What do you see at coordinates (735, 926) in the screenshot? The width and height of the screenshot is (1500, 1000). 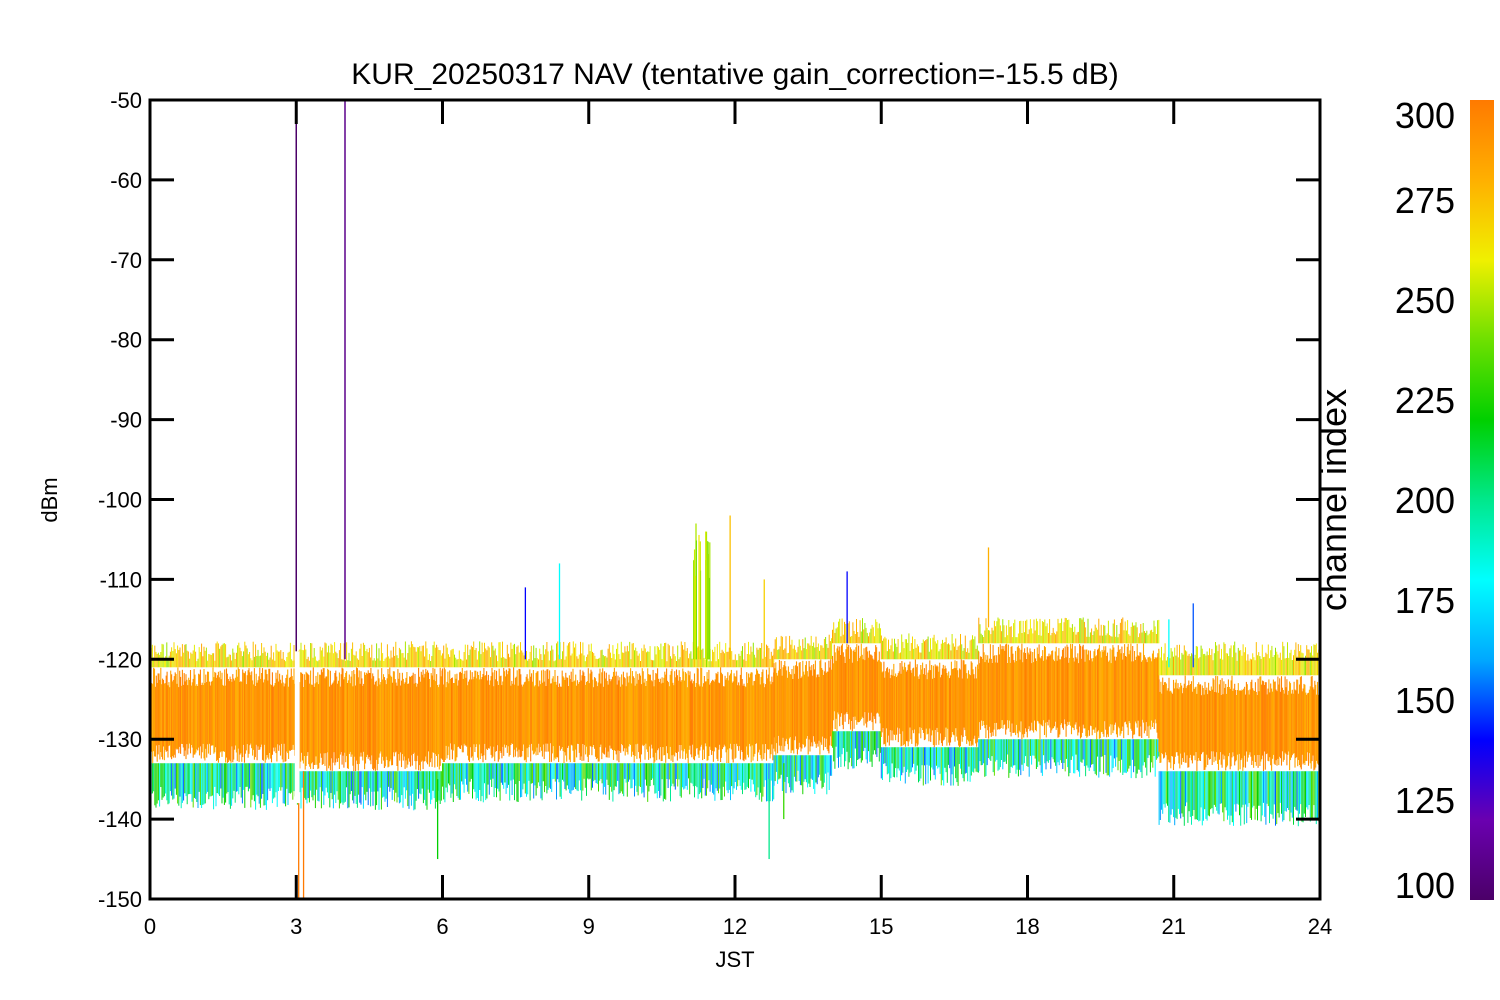 I see `x-tick-label: 12` at bounding box center [735, 926].